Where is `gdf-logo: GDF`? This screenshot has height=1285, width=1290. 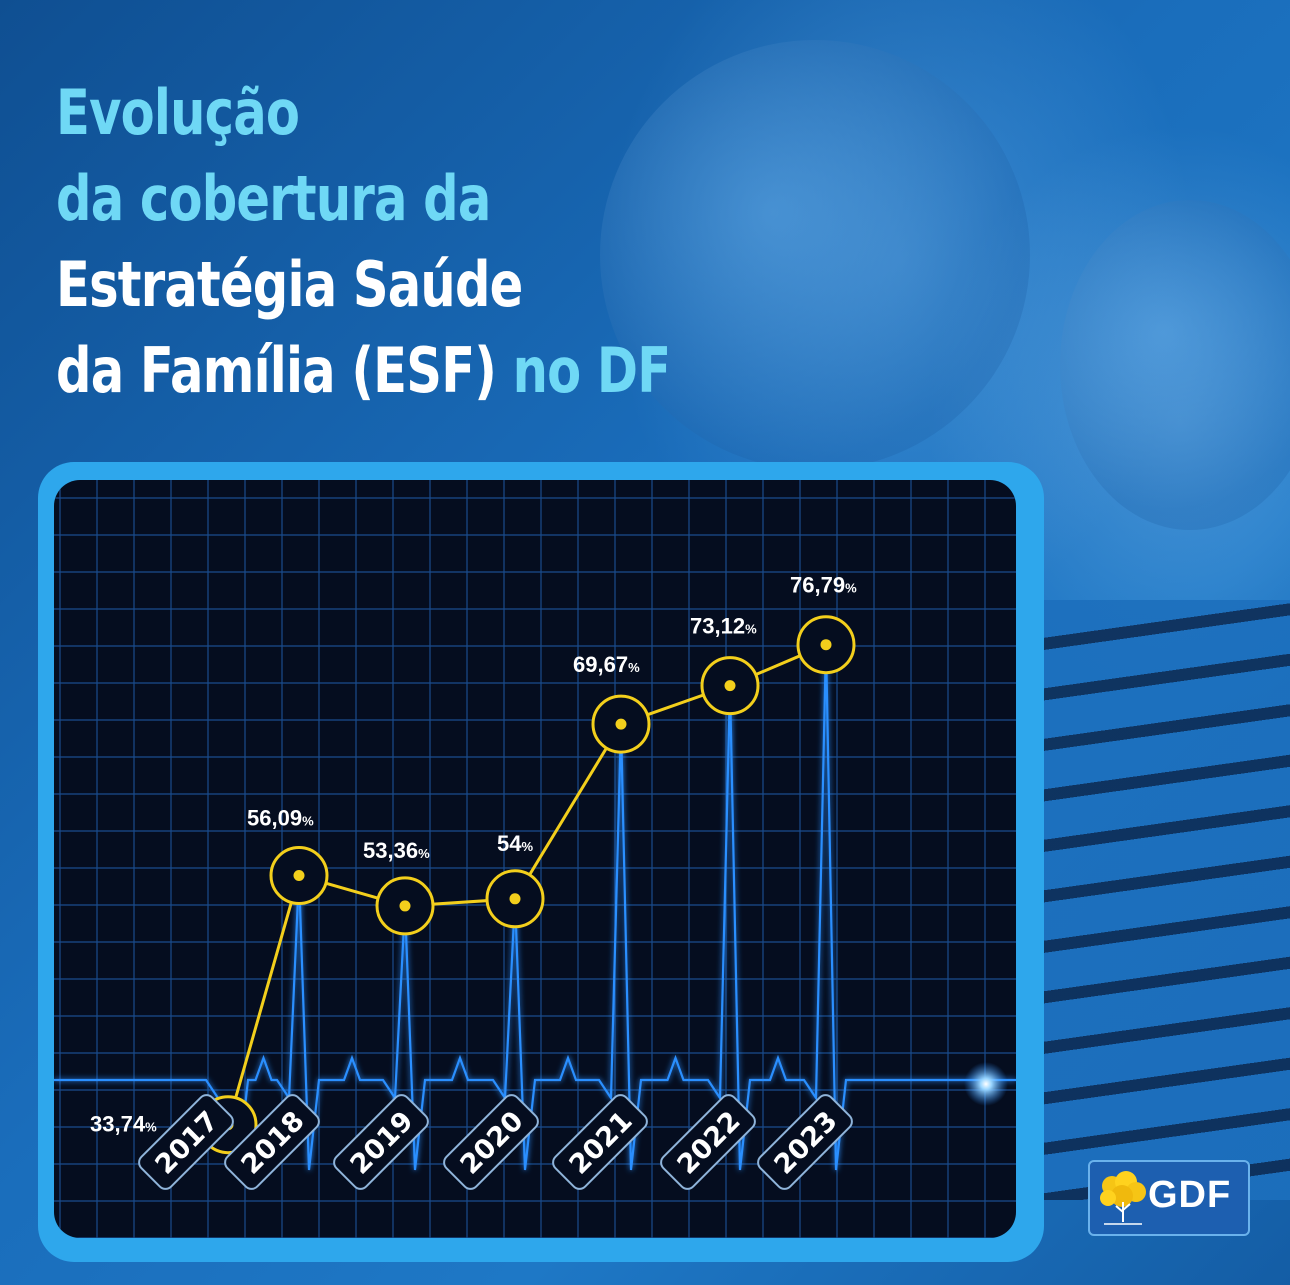
gdf-logo: GDF is located at coordinates (1169, 1198).